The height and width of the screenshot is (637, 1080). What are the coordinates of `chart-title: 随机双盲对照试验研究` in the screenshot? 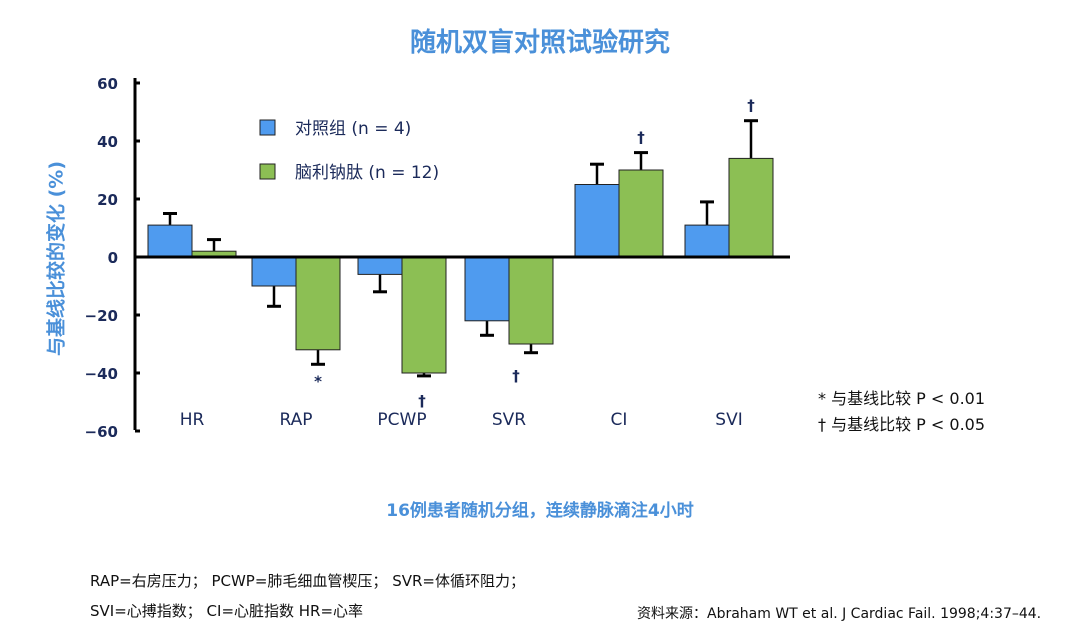 It's located at (539, 43).